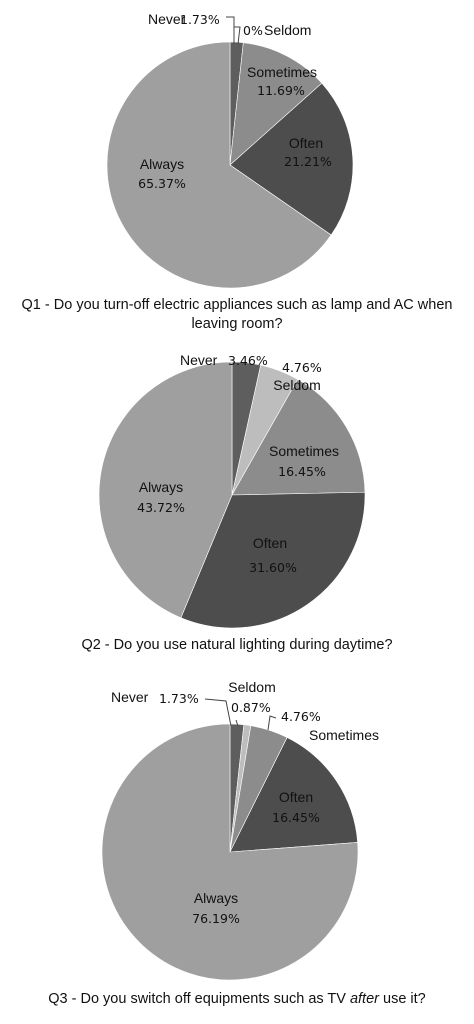  What do you see at coordinates (308, 161) in the screenshot?
I see `data-label-often: 21.21%` at bounding box center [308, 161].